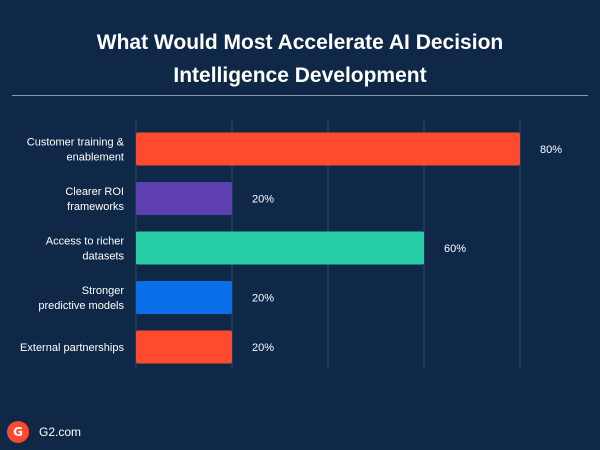  What do you see at coordinates (18, 432) in the screenshot?
I see `g2-logo-icon: G` at bounding box center [18, 432].